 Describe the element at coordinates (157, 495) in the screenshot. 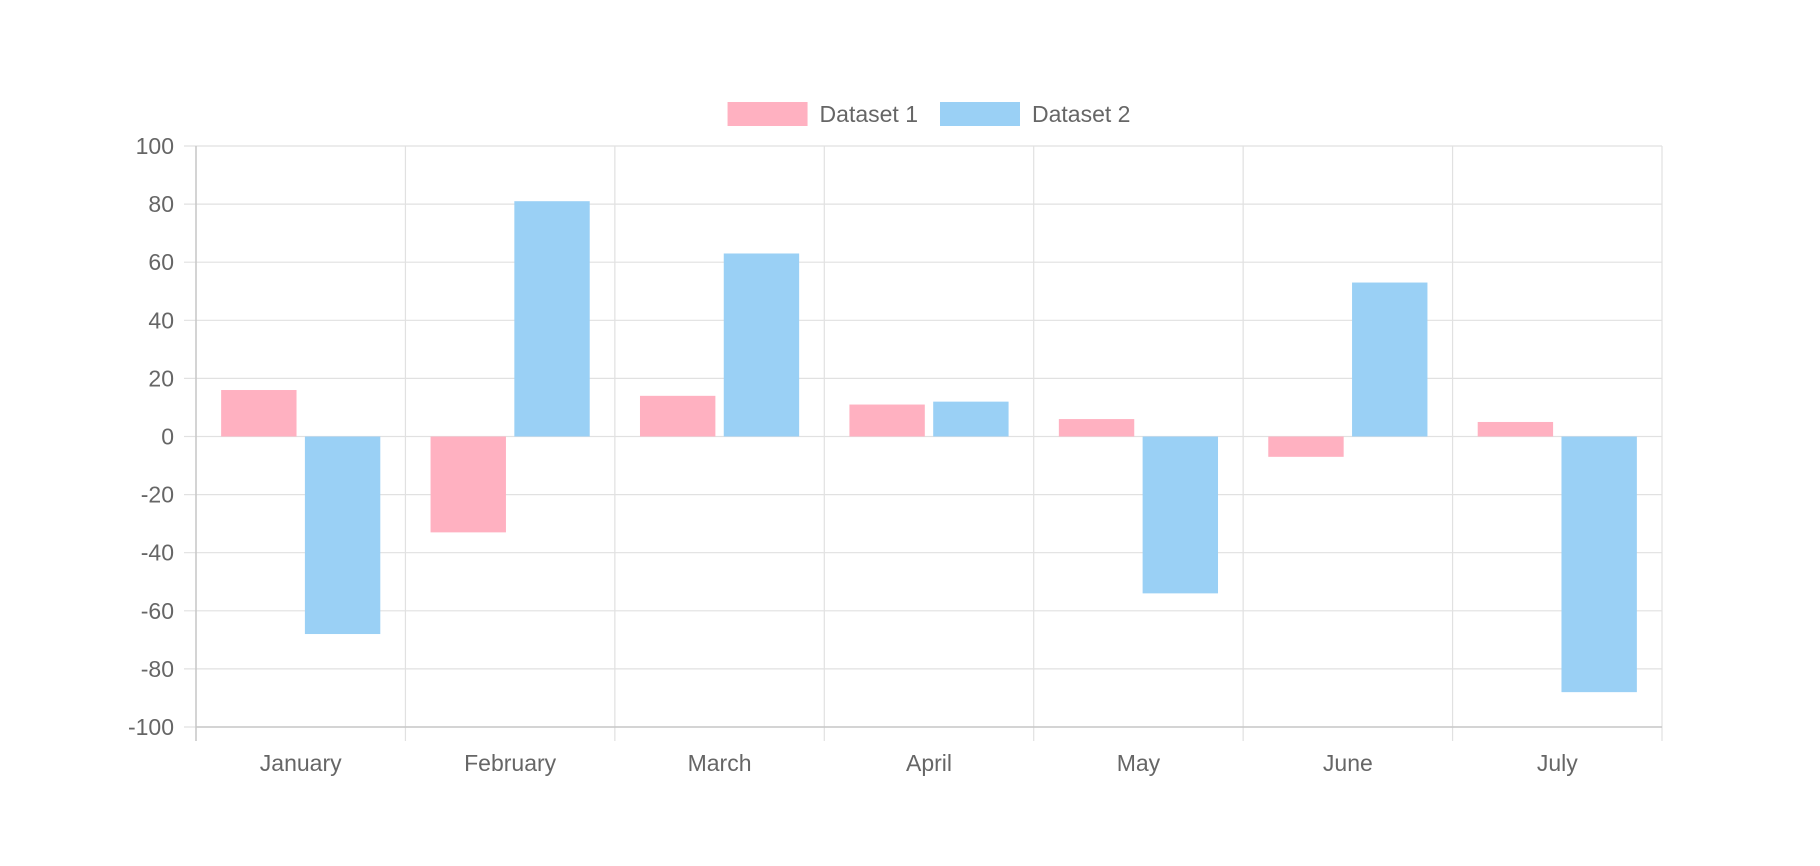

I see `y-tick-label: -20` at that location.